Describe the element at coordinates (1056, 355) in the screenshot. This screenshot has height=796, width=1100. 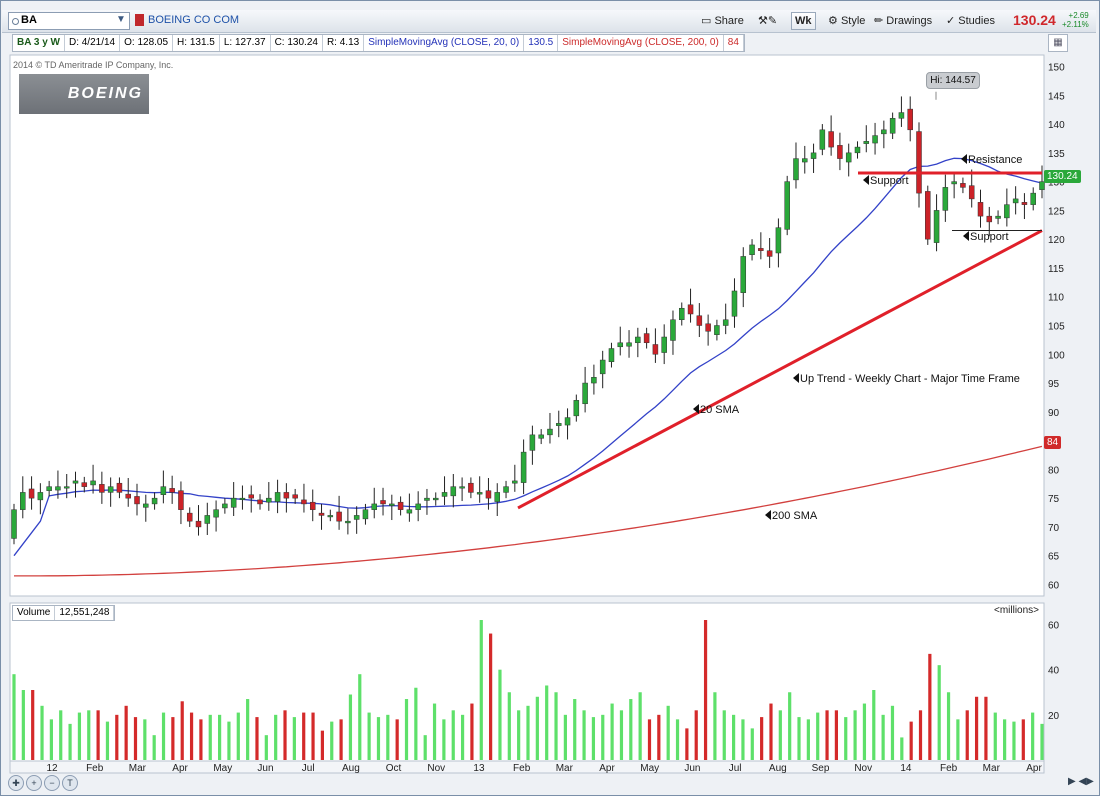
I see `price-tick-label: 100` at that location.